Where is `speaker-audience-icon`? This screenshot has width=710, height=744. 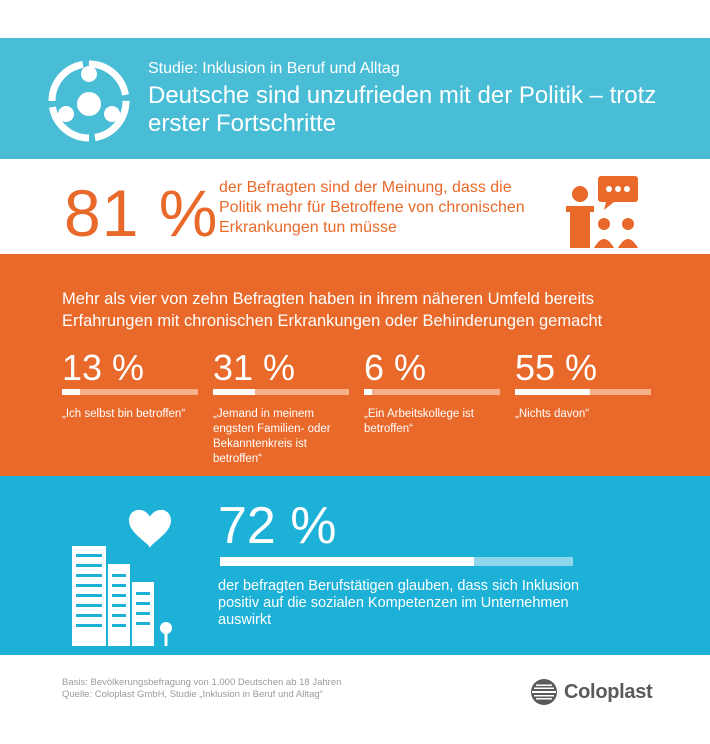 speaker-audience-icon is located at coordinates (602, 212).